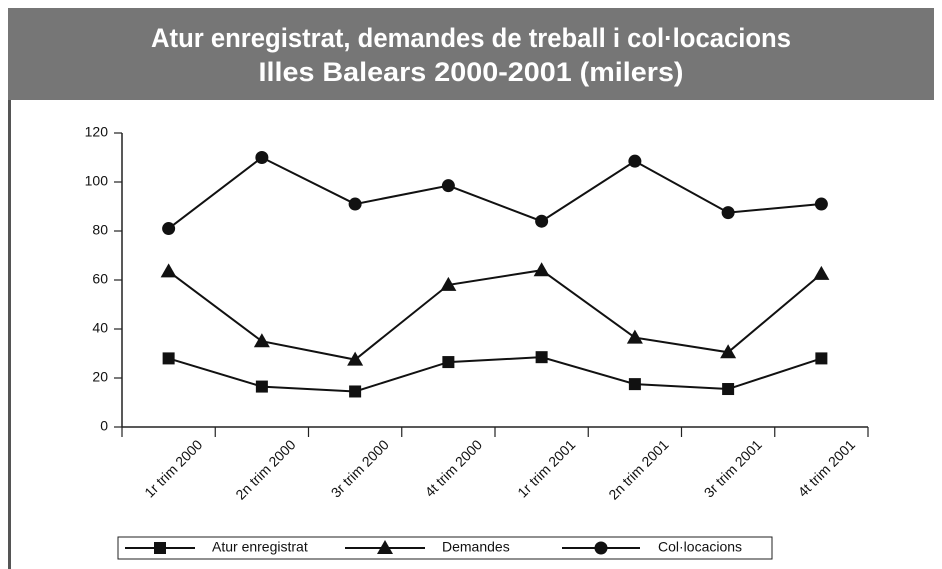  Describe the element at coordinates (260, 547) in the screenshot. I see `legend-label: Atur enregistrat` at that location.